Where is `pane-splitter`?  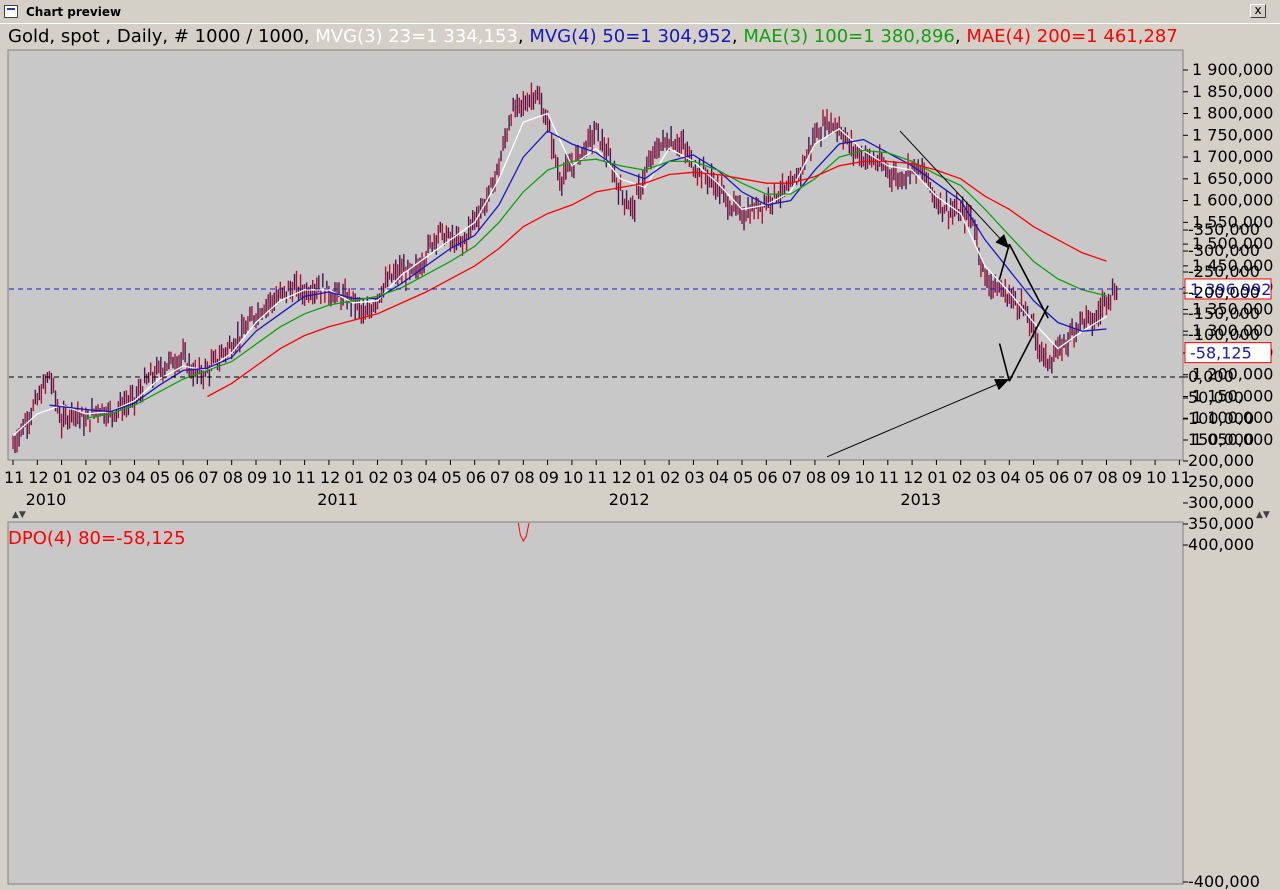
pane-splitter is located at coordinates (640, 514).